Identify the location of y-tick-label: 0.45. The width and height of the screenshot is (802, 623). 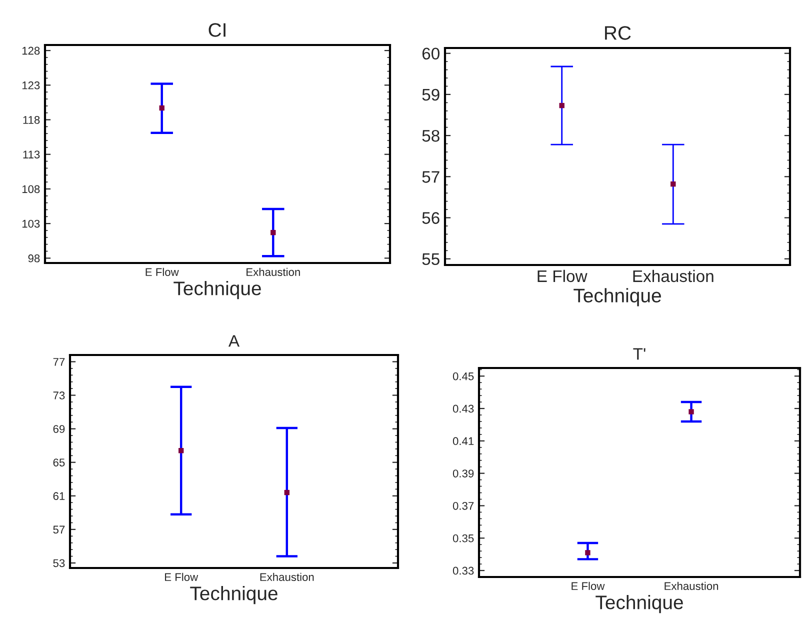
(463, 376).